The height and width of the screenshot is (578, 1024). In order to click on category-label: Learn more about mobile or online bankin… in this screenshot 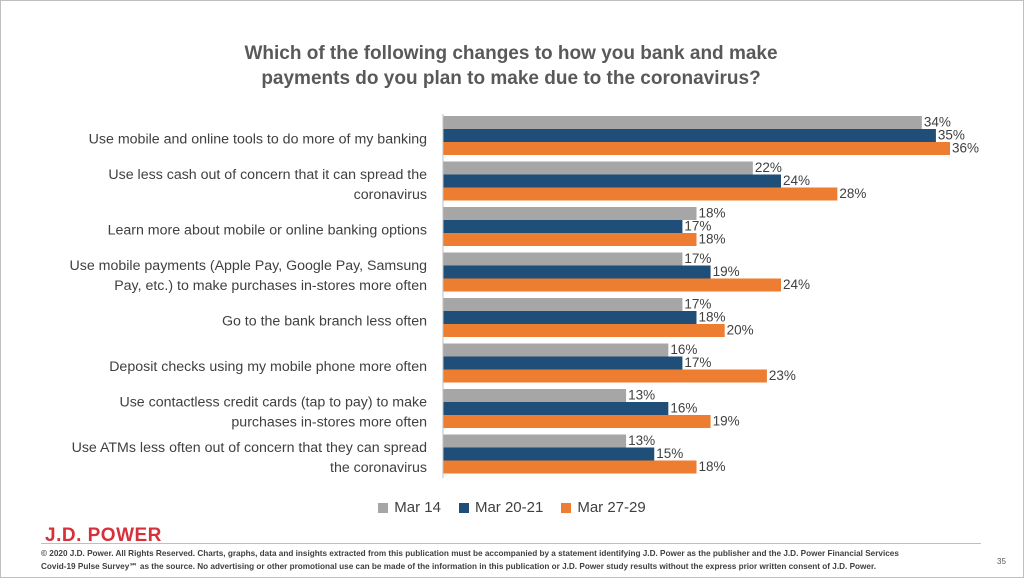, I will do `click(267, 230)`.